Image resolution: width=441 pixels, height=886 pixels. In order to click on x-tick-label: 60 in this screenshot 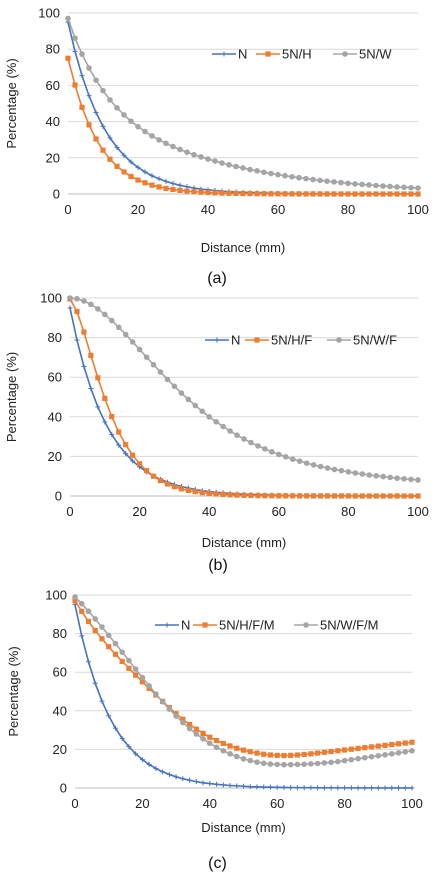, I will do `click(277, 803)`.